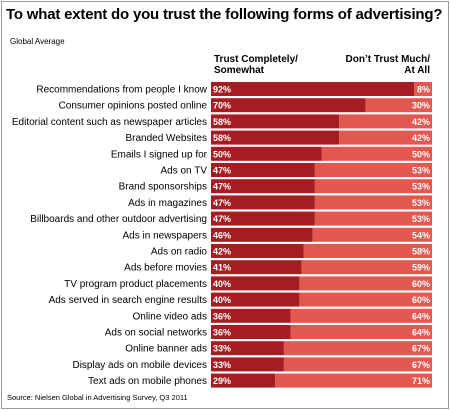 The width and height of the screenshot is (450, 410). Describe the element at coordinates (147, 381) in the screenshot. I see `category-label: Text ads on mobile phones` at that location.